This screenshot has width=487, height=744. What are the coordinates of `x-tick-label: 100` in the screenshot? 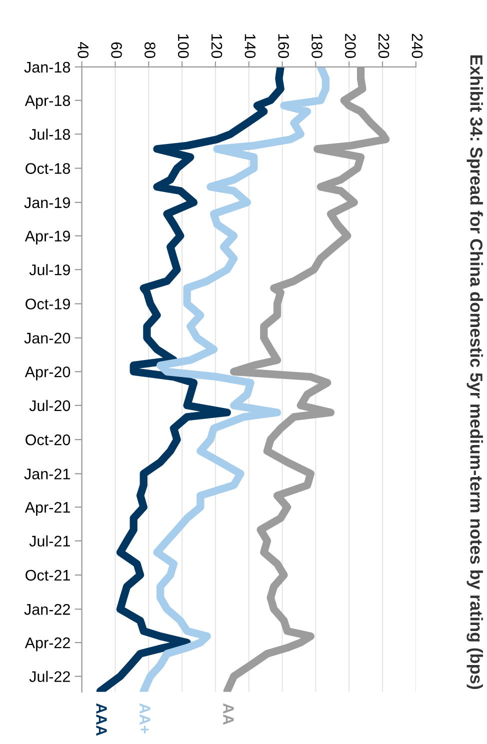 It's located at (183, 46).